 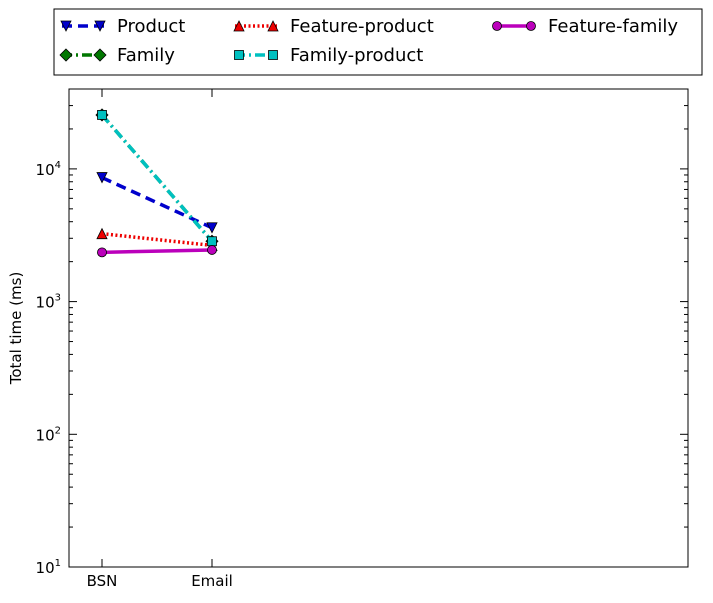 I want to click on series-layer, so click(x=157, y=183).